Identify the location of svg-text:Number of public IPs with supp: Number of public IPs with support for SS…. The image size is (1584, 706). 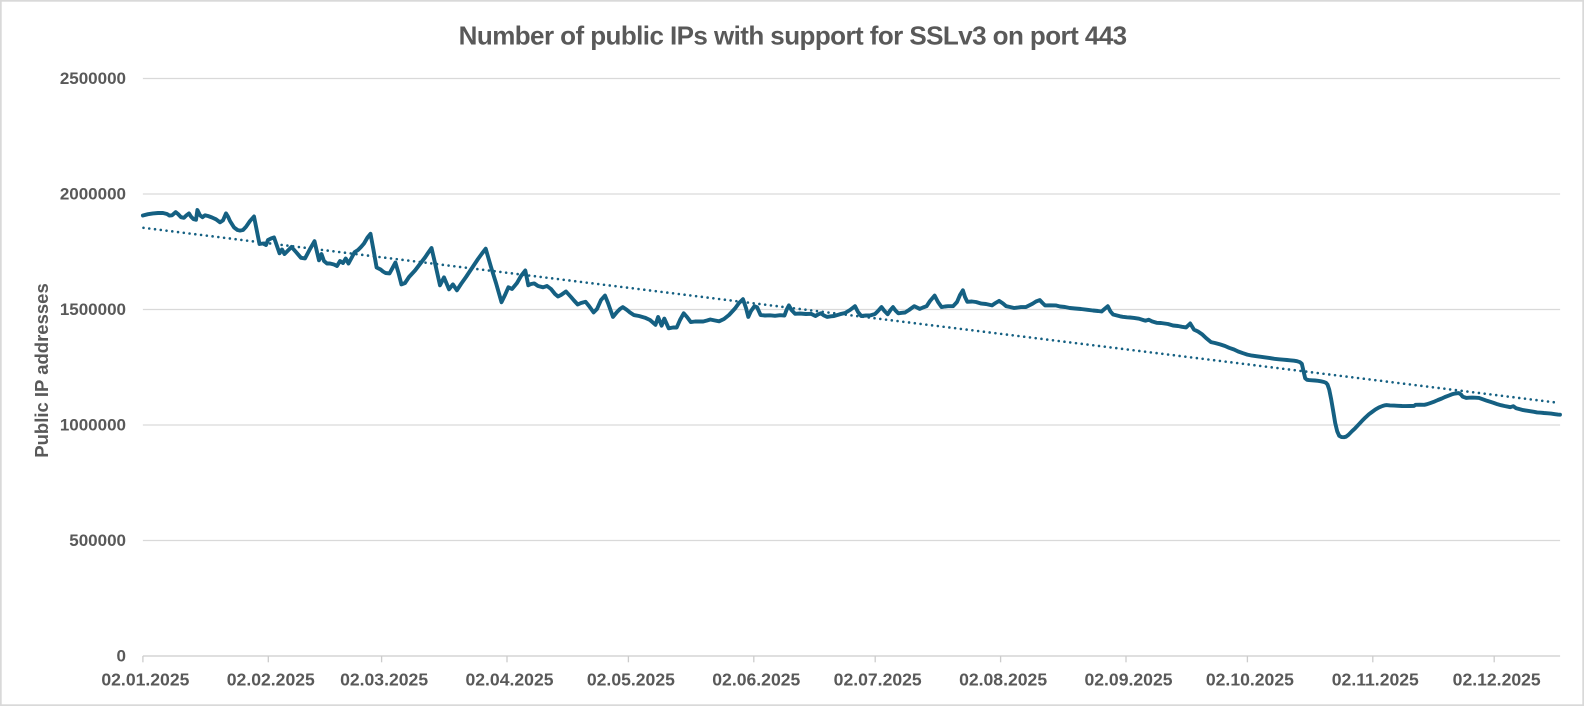
(793, 35).